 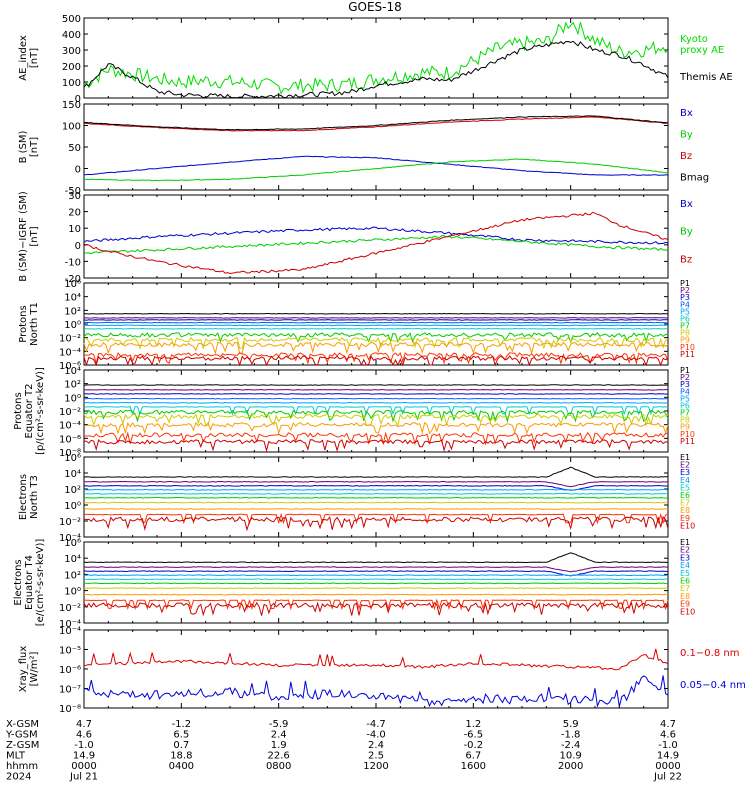 What do you see at coordinates (278, 766) in the screenshot?
I see `ephemeris-value: 0800` at bounding box center [278, 766].